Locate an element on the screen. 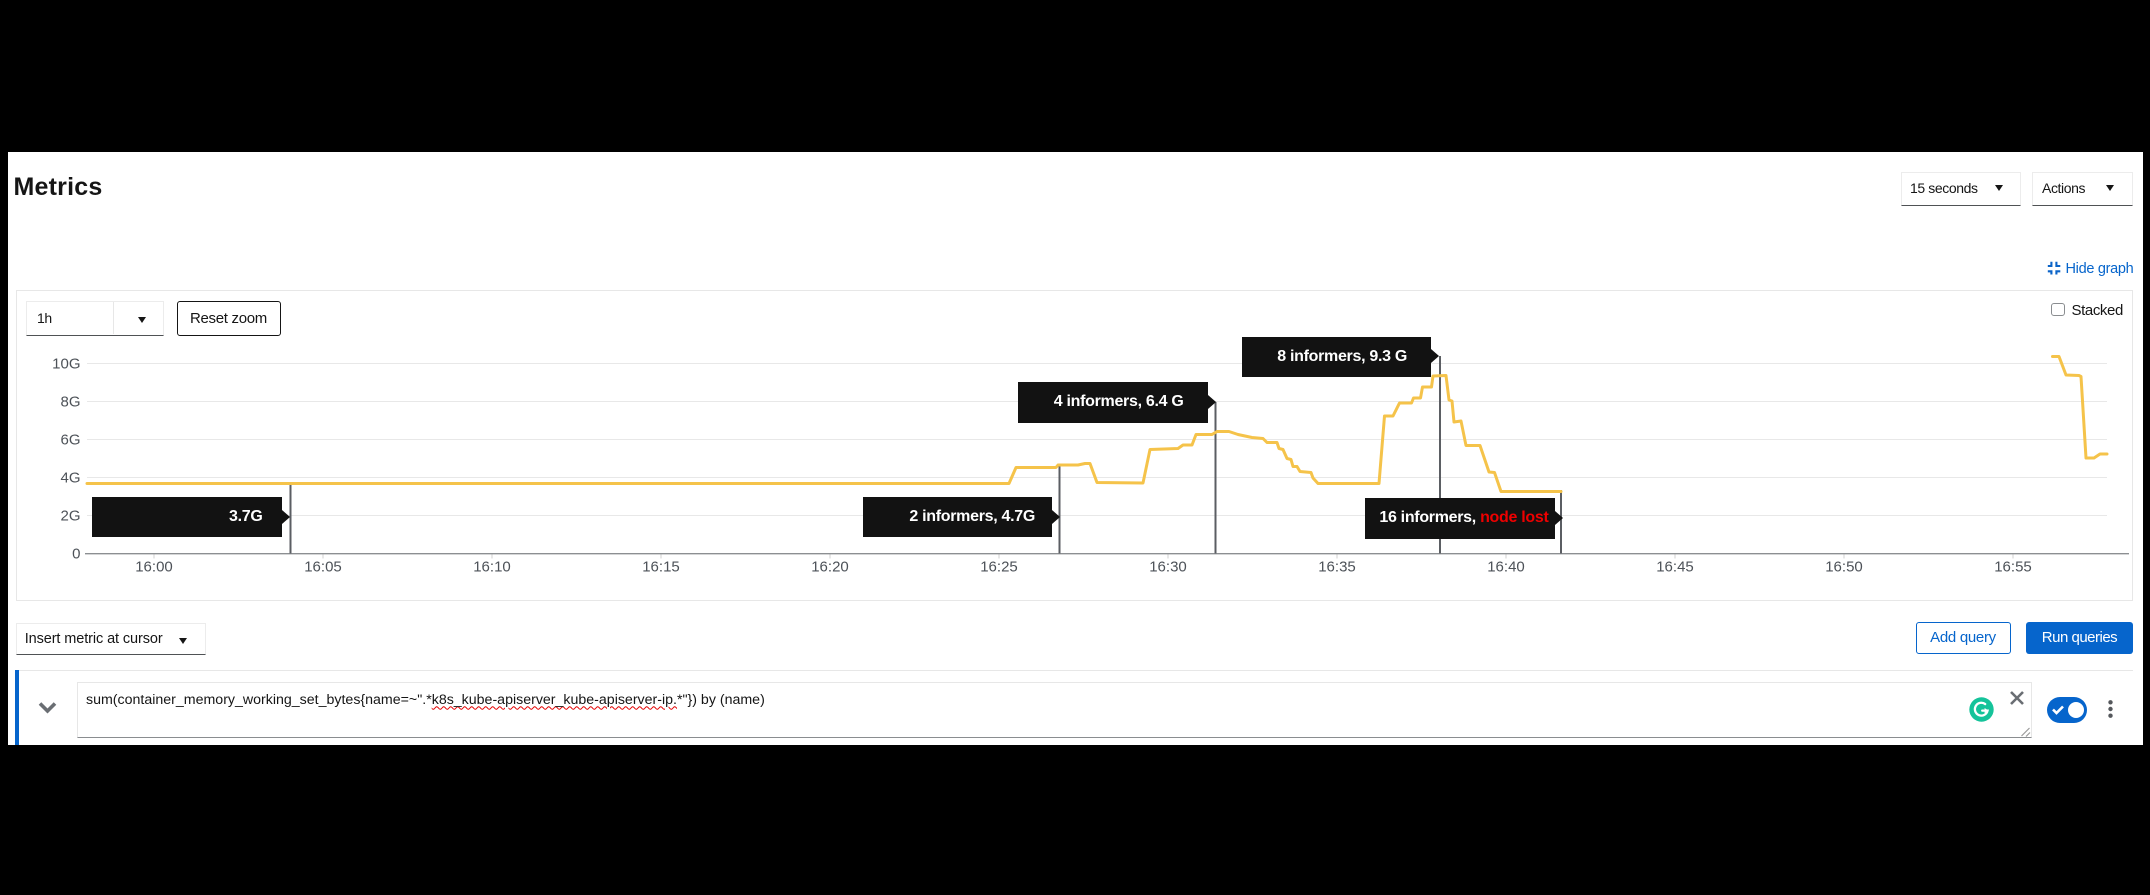 This screenshot has height=895, width=2150. svg-text: 0 is located at coordinates (76, 554).